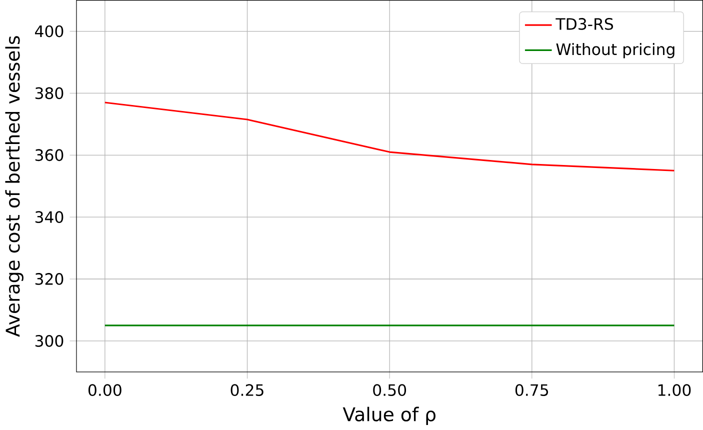  What do you see at coordinates (585, 24) in the screenshot?
I see `legend-label: TD3-RS` at bounding box center [585, 24].